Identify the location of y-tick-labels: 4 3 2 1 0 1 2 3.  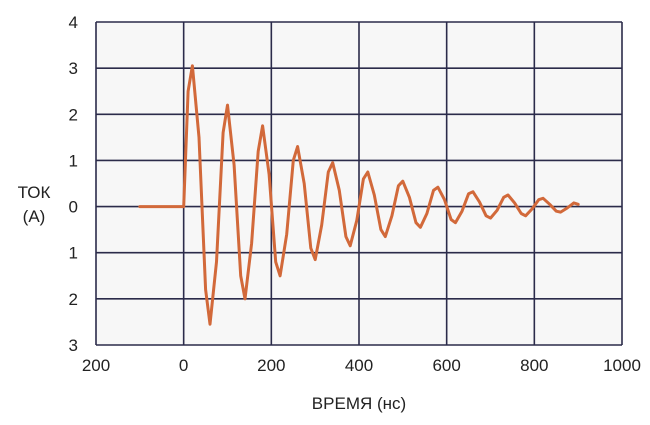
(73, 184).